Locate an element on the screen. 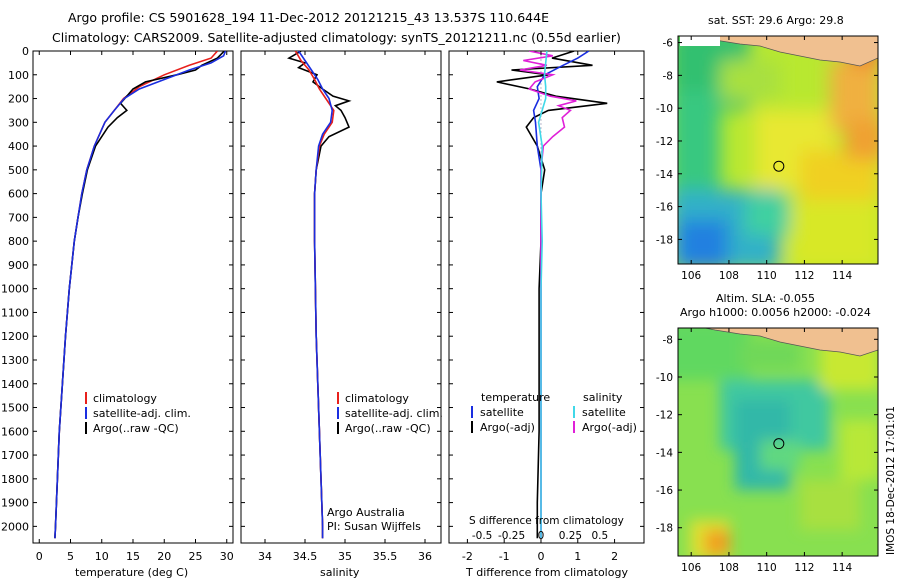 The image size is (900, 580). sst-map-frame is located at coordinates (778, 150).